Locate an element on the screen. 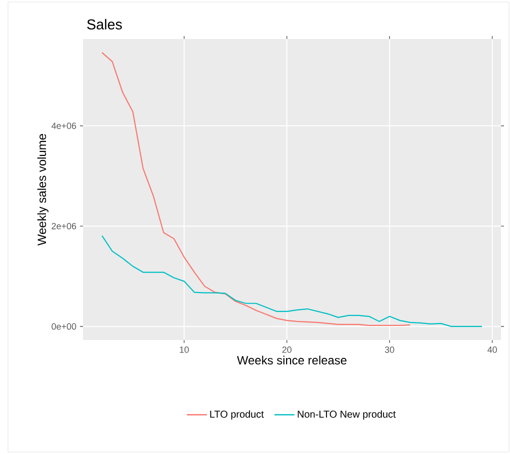 The height and width of the screenshot is (454, 510). x-tick-label: 20 is located at coordinates (287, 349).